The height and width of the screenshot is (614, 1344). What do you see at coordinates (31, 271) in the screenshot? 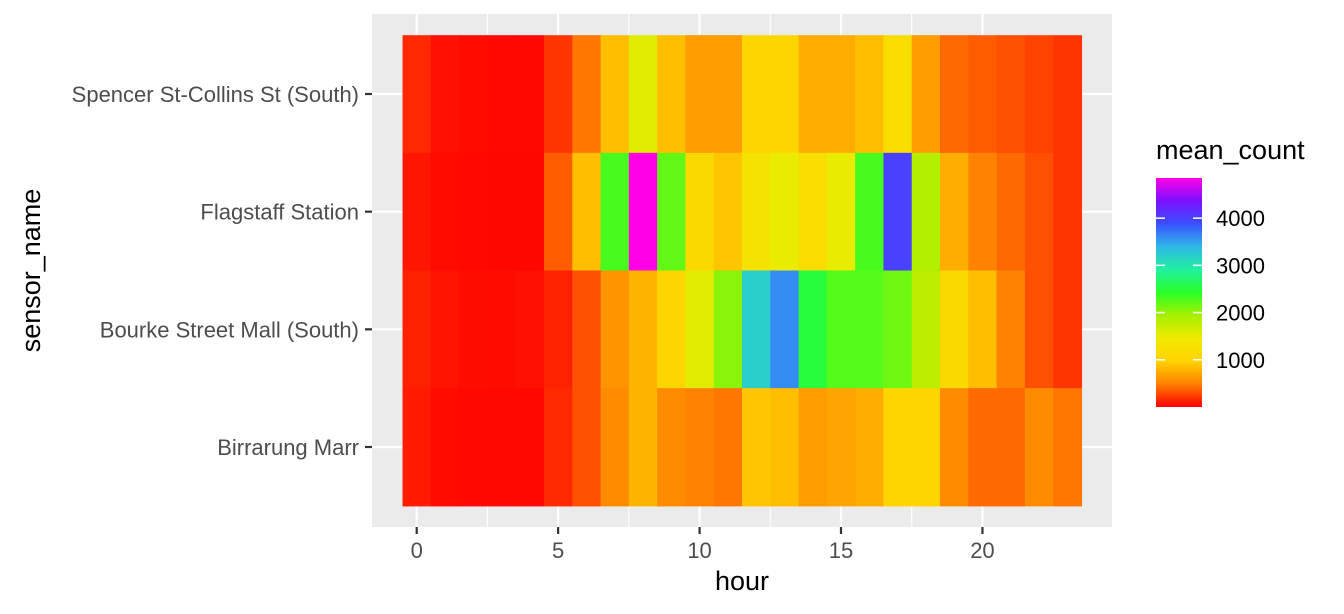
I see `y-axis-title: sensor_name` at bounding box center [31, 271].